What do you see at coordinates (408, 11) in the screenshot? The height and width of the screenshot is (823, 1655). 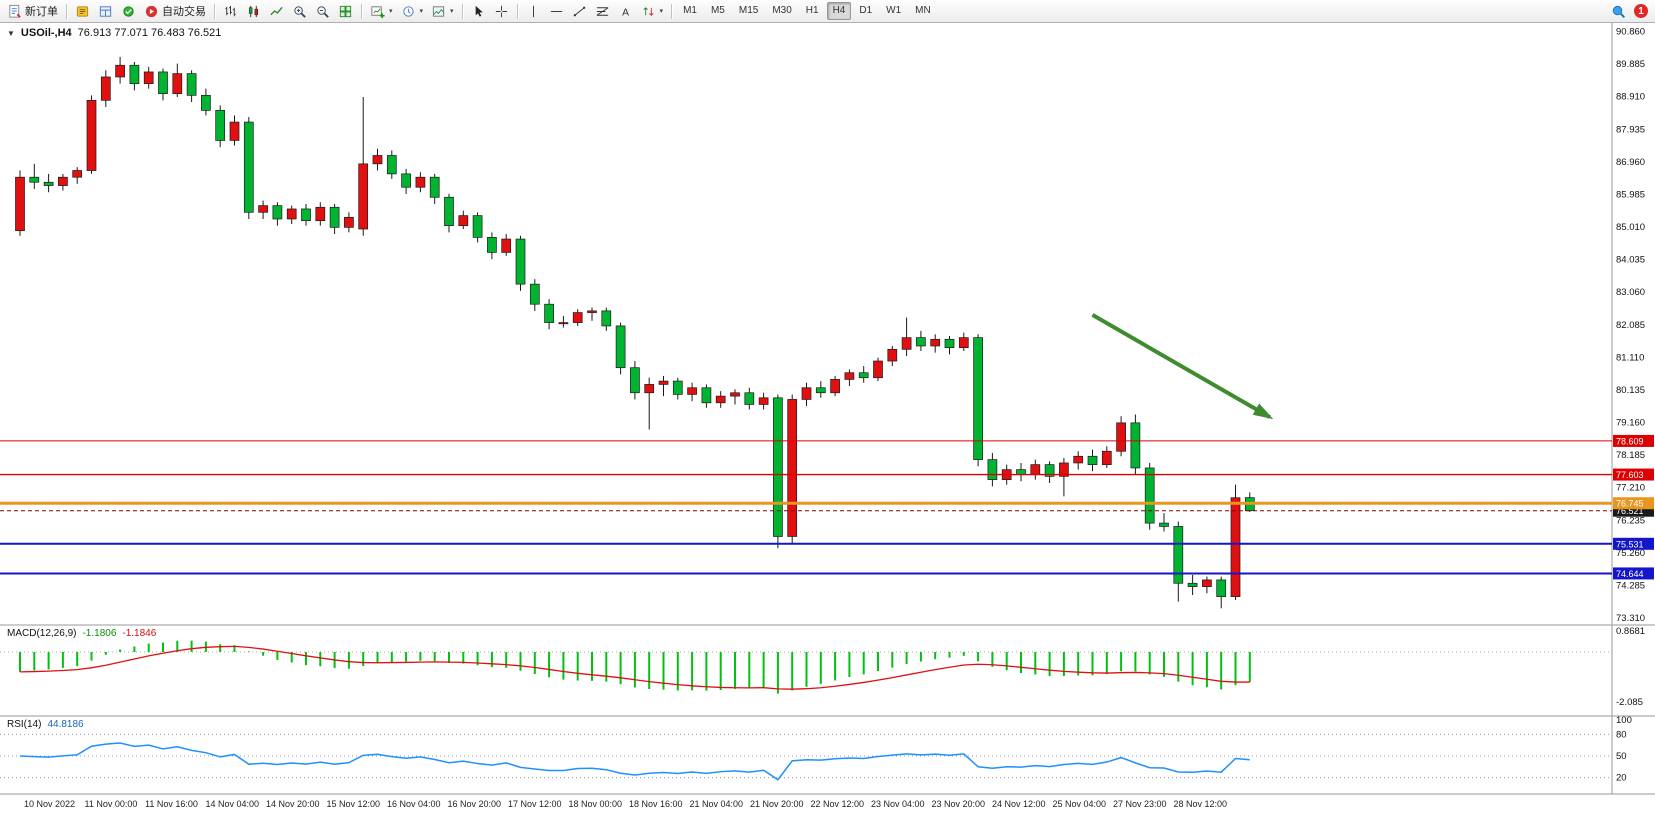 I see `periods-clock-icon` at bounding box center [408, 11].